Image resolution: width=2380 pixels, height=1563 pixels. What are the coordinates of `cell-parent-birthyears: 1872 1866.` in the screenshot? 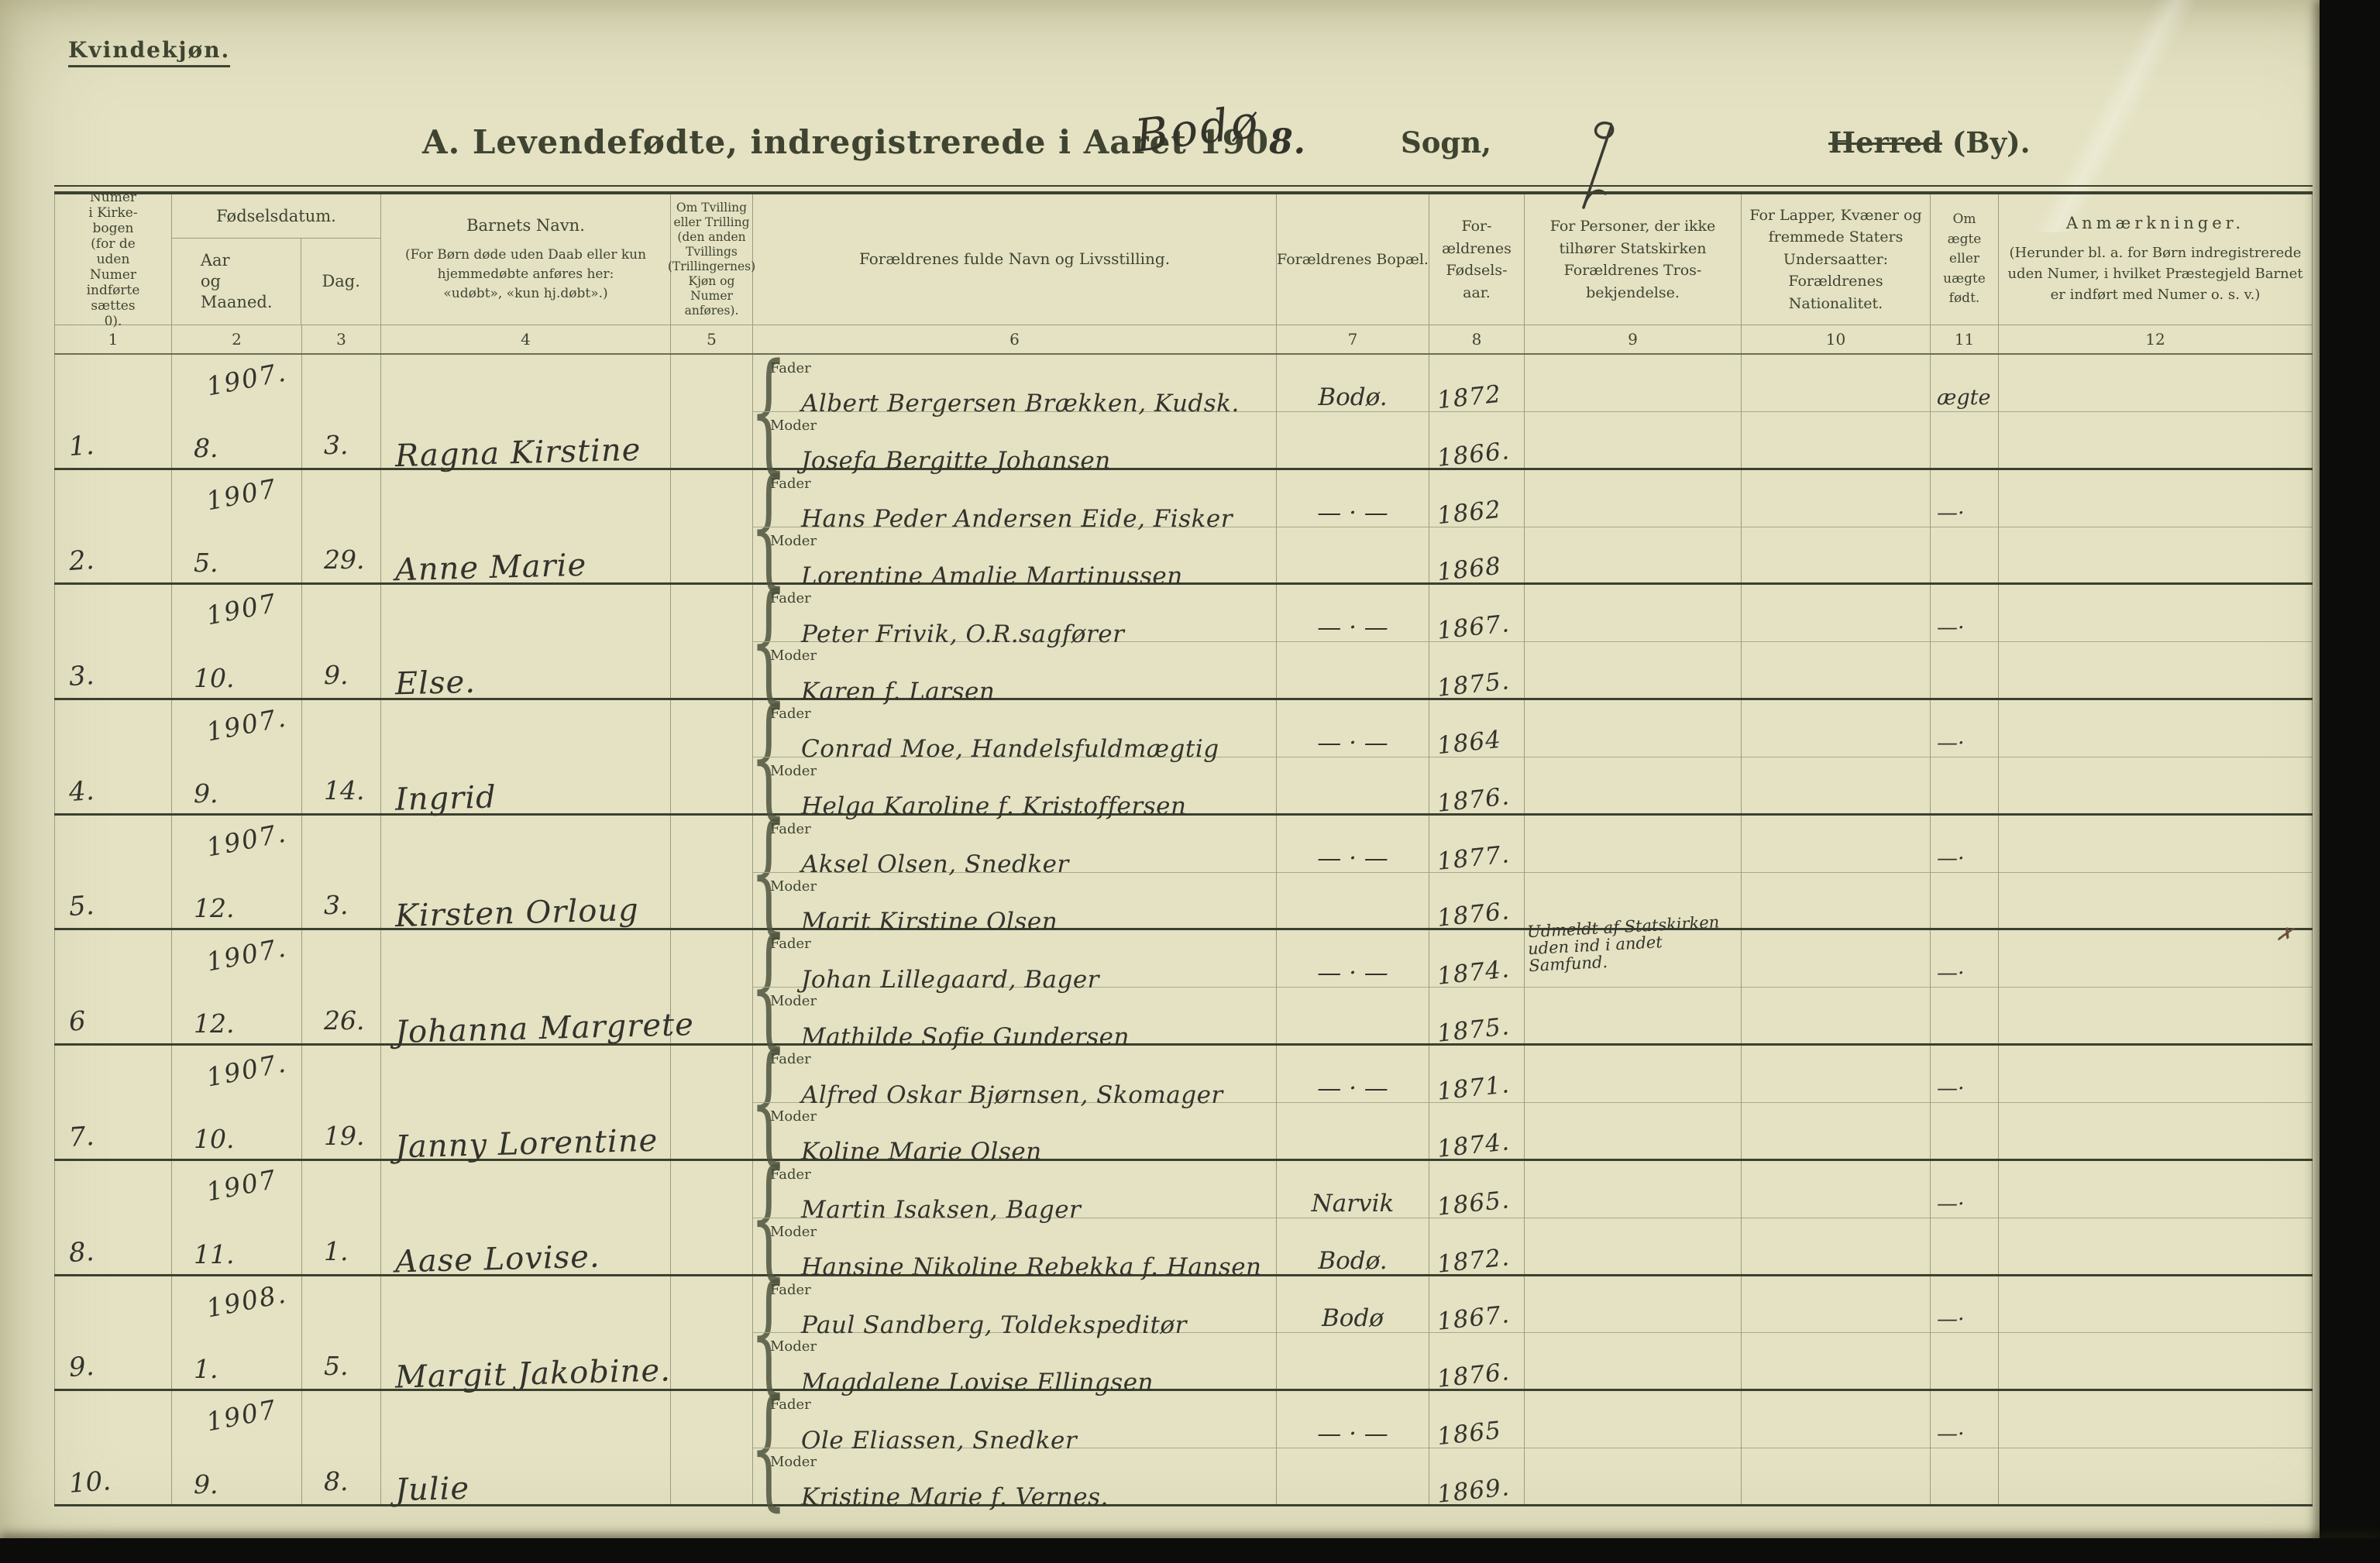 It's located at (1477, 413).